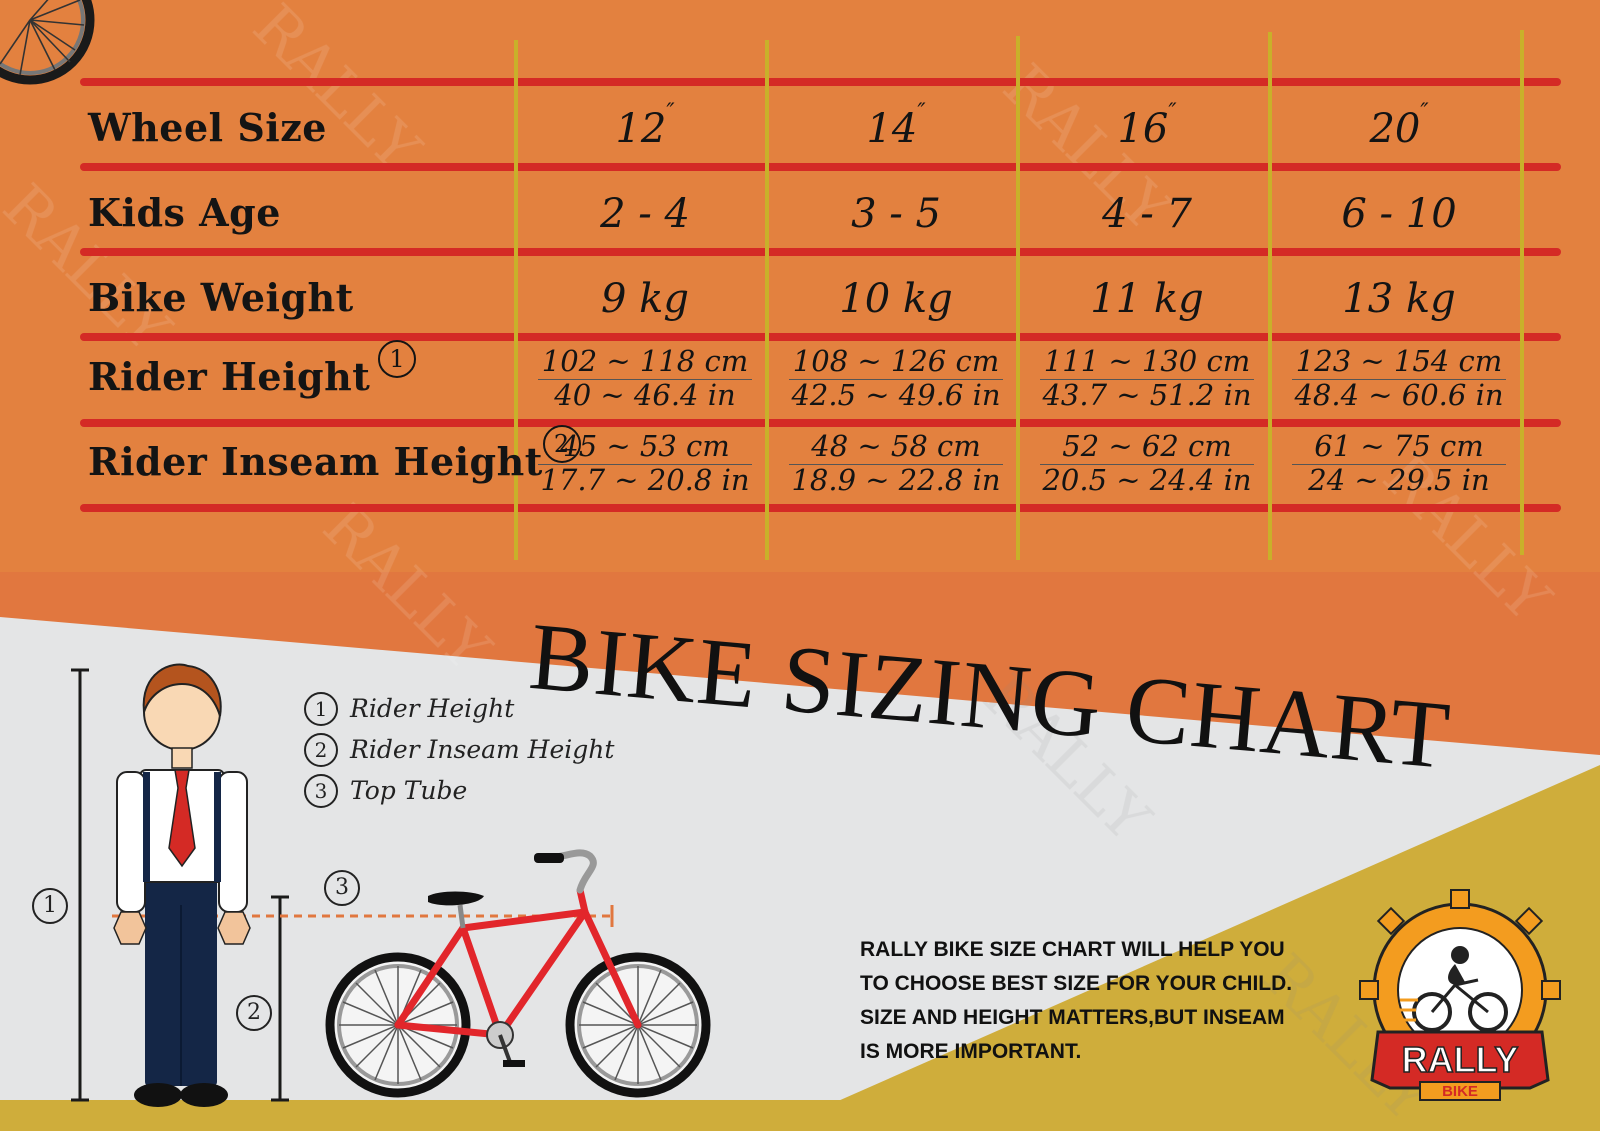 Image resolution: width=1600 pixels, height=1131 pixels. What do you see at coordinates (896, 299) in the screenshot?
I see `cell-weight: 10 kg` at bounding box center [896, 299].